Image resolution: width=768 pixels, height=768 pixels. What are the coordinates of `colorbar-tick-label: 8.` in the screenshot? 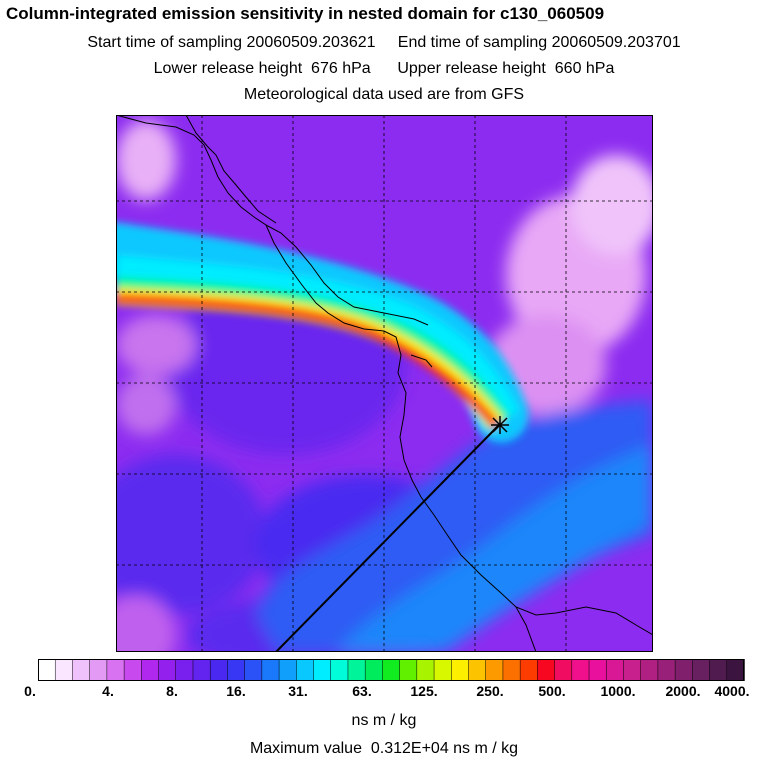 It's located at (172, 691).